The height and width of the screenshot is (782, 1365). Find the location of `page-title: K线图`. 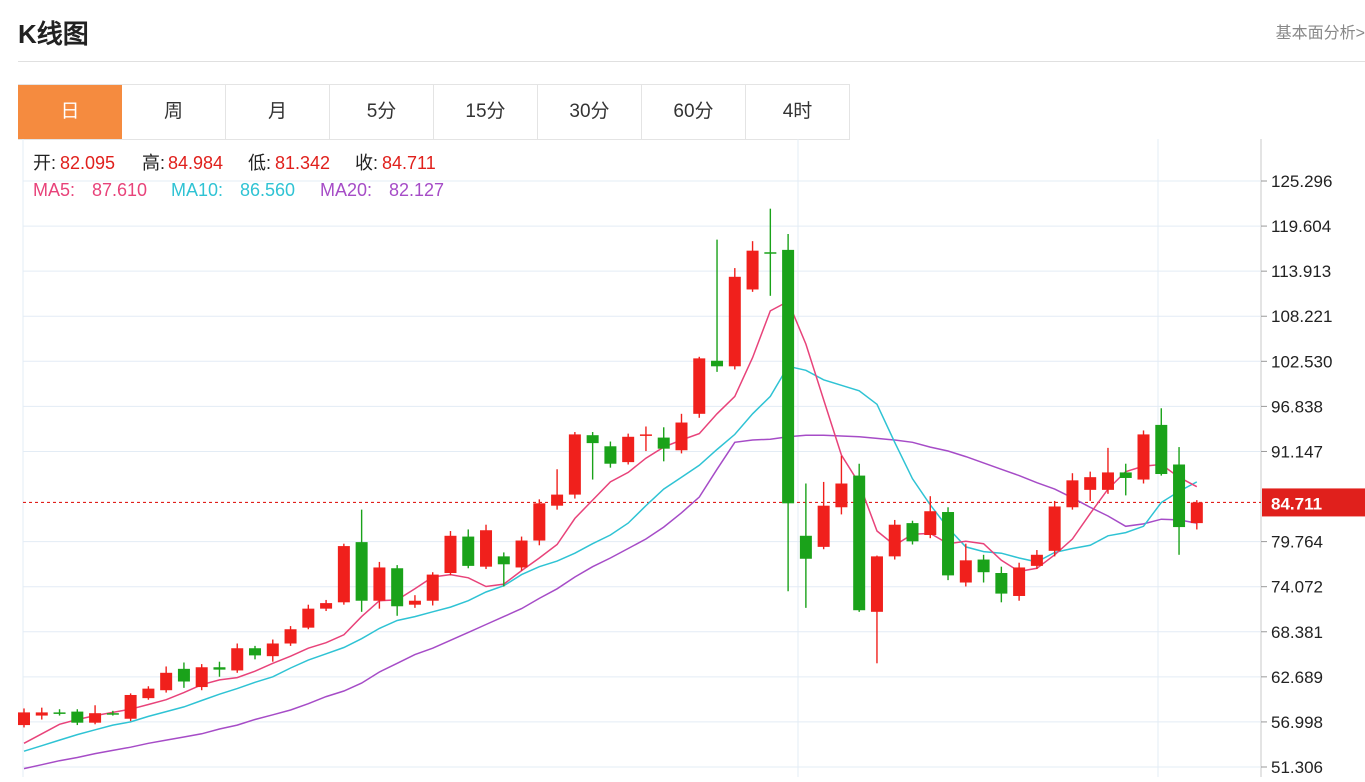

page-title: K线图 is located at coordinates (53, 34).